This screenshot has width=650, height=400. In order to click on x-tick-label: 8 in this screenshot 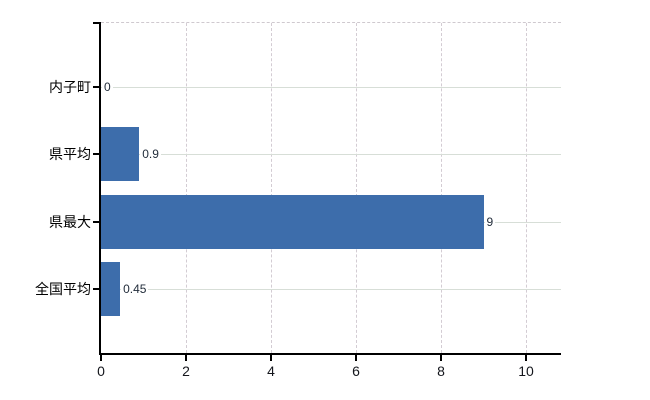, I will do `click(441, 371)`.